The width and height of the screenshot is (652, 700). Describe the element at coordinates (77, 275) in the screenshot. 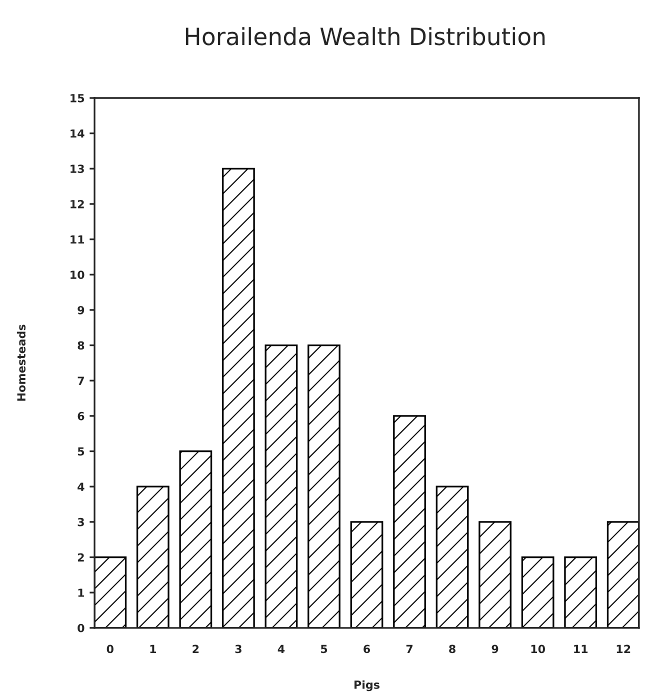

I see `y-tick-label: 10` at that location.